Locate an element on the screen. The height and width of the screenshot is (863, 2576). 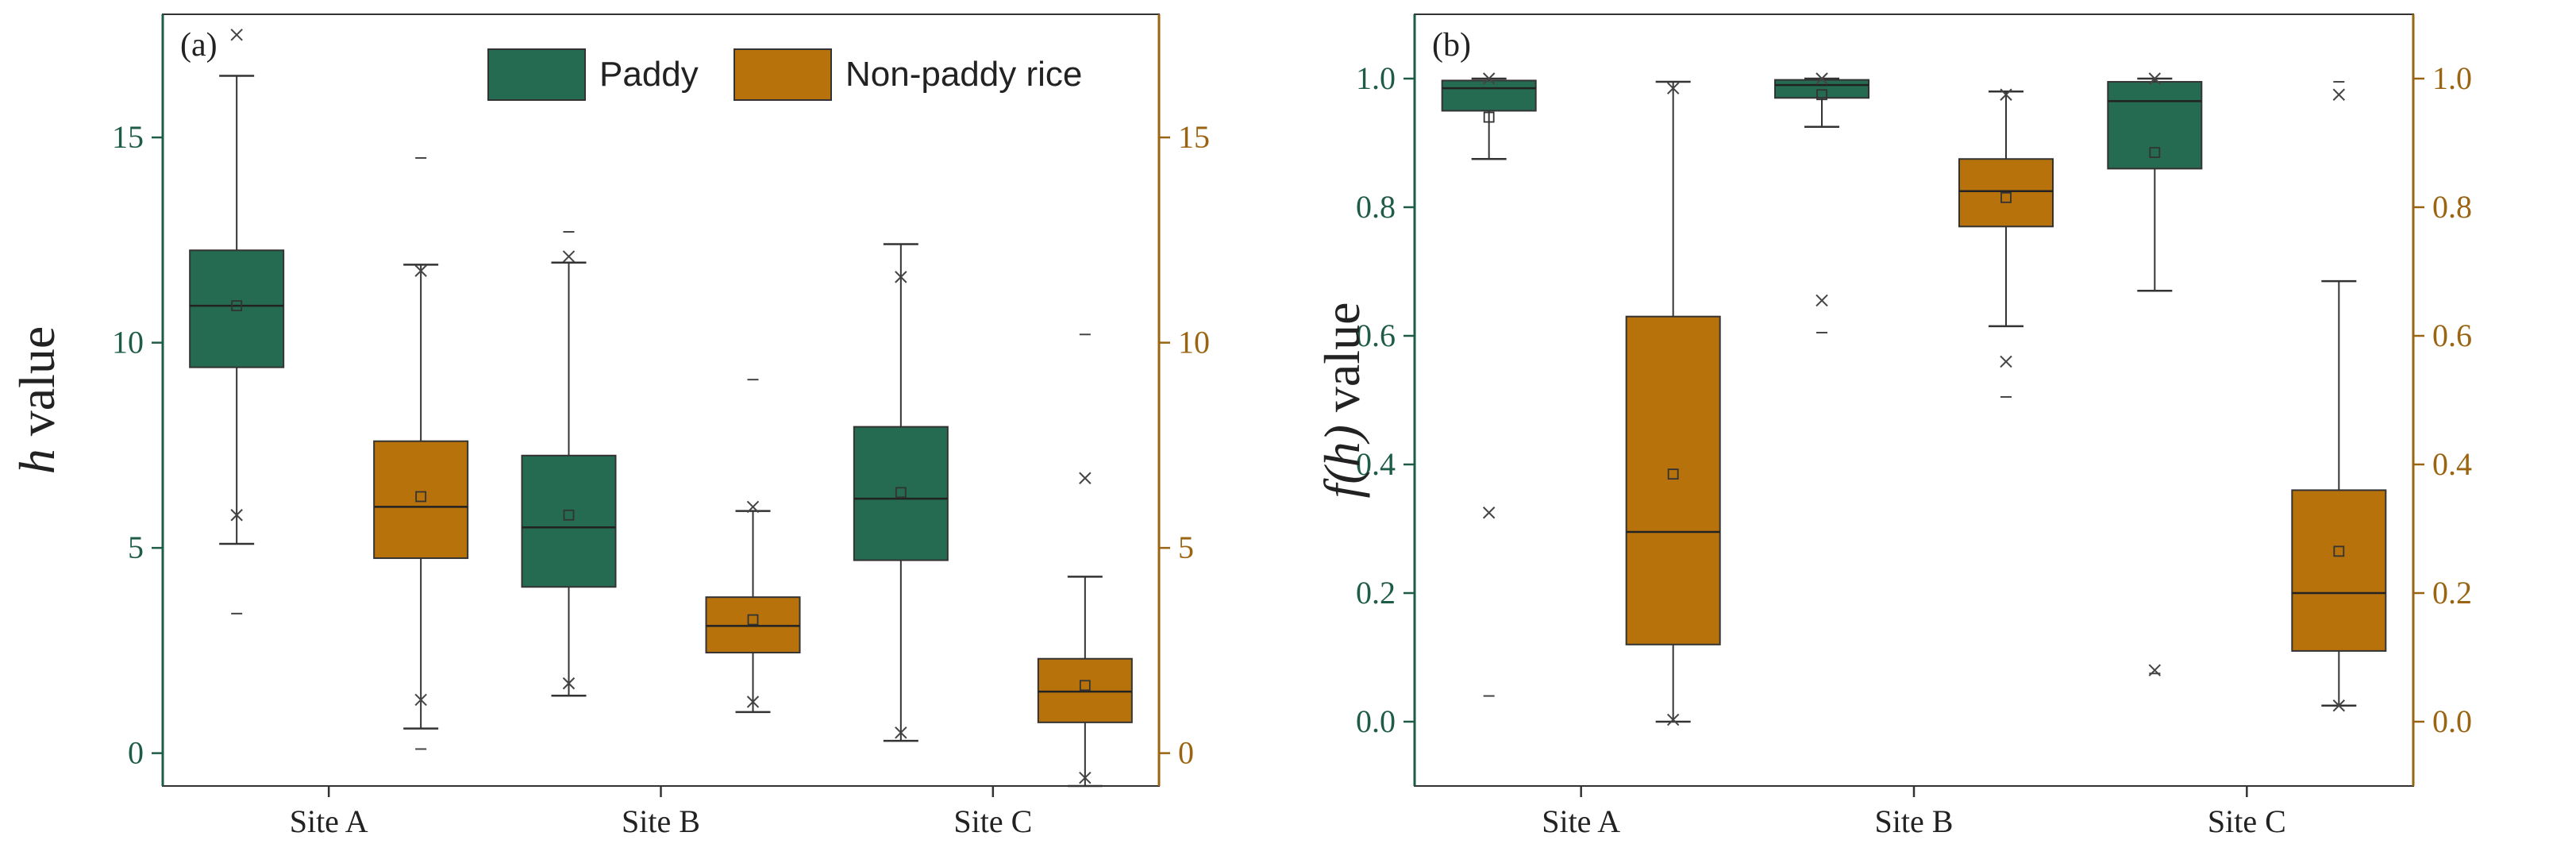
legend-swatch-nonpaddy is located at coordinates (783, 74).